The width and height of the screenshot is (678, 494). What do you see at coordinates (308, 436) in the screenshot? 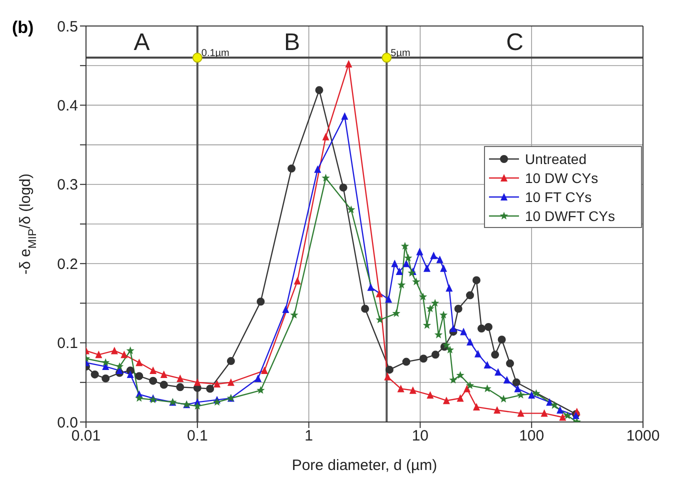
I see `x-tick-label: 1` at bounding box center [308, 436].